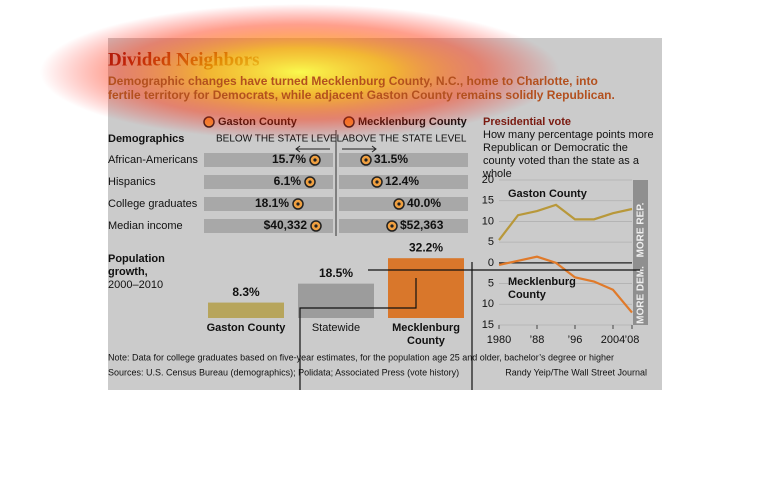 The height and width of the screenshot is (484, 770). What do you see at coordinates (499, 340) in the screenshot?
I see `x-tick-label: 1980` at bounding box center [499, 340].